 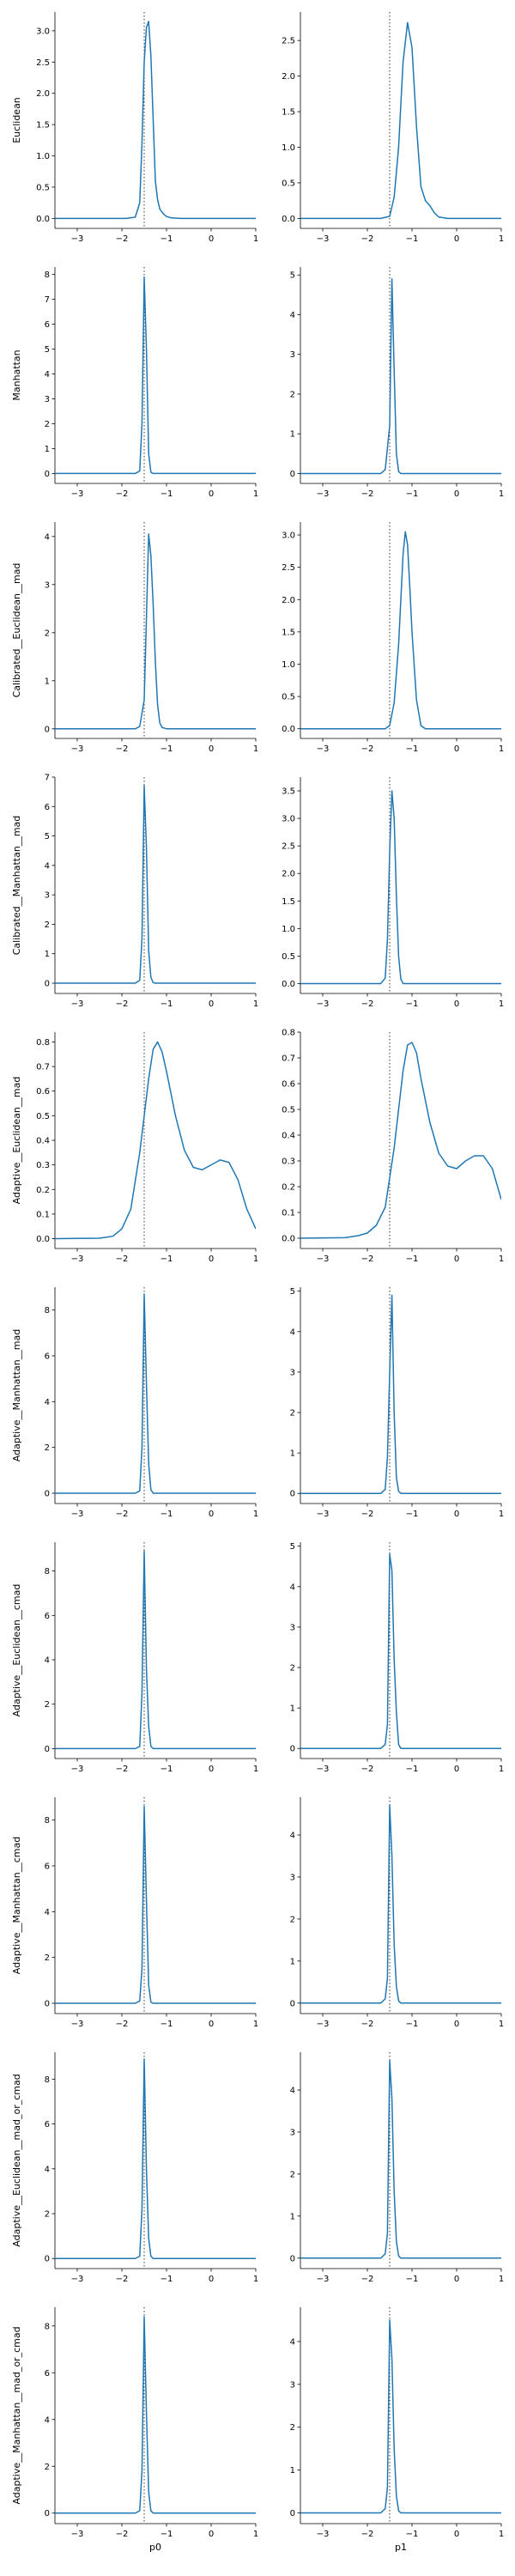 What do you see at coordinates (47, 350) in the screenshot?
I see `y-tick-label: 5` at bounding box center [47, 350].